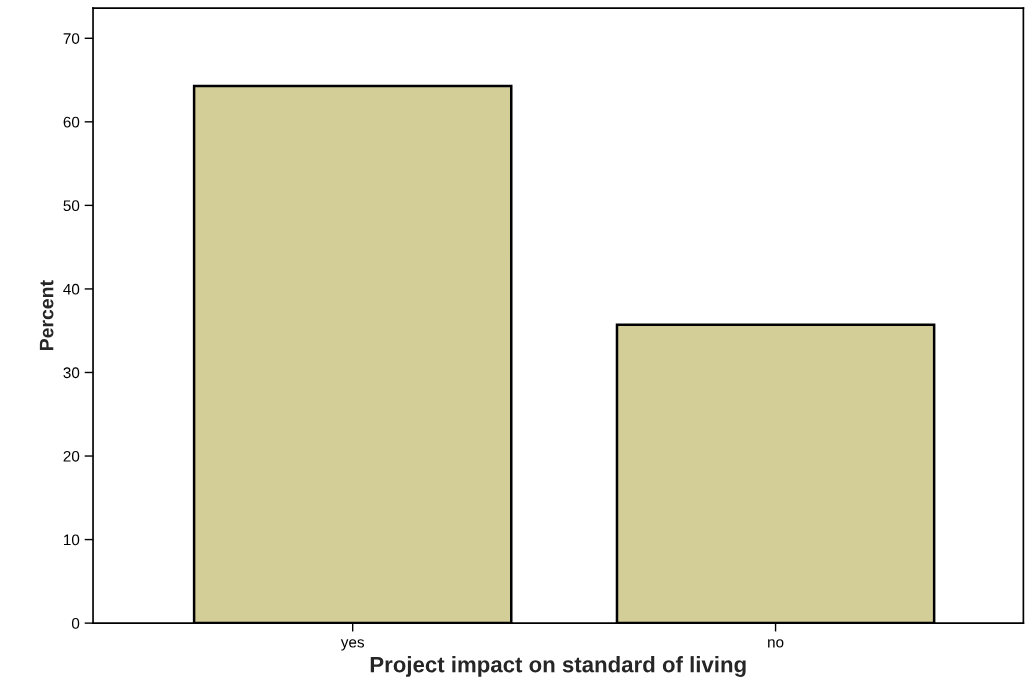 The image size is (1028, 684). I want to click on y-tick-label: 20, so click(71, 456).